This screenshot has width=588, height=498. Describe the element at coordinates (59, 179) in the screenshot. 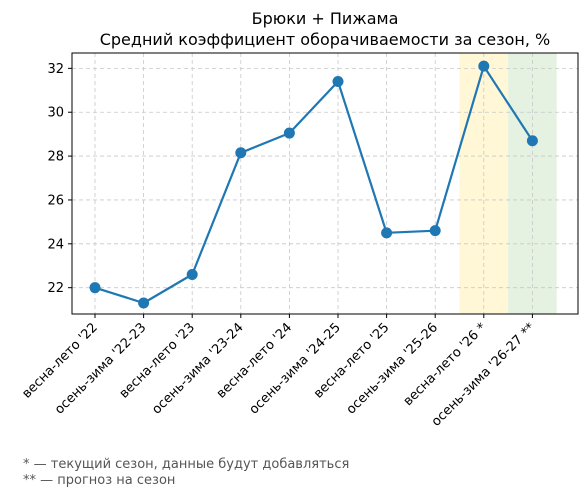

I see `y-axis: 22 24 26 28 30 32` at that location.